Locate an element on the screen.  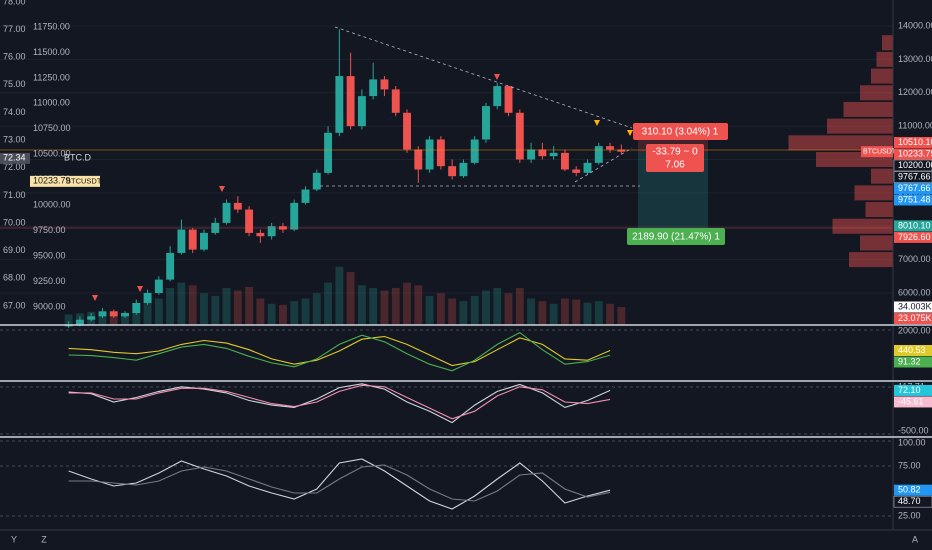
toolbar-button: A is located at coordinates (915, 539).